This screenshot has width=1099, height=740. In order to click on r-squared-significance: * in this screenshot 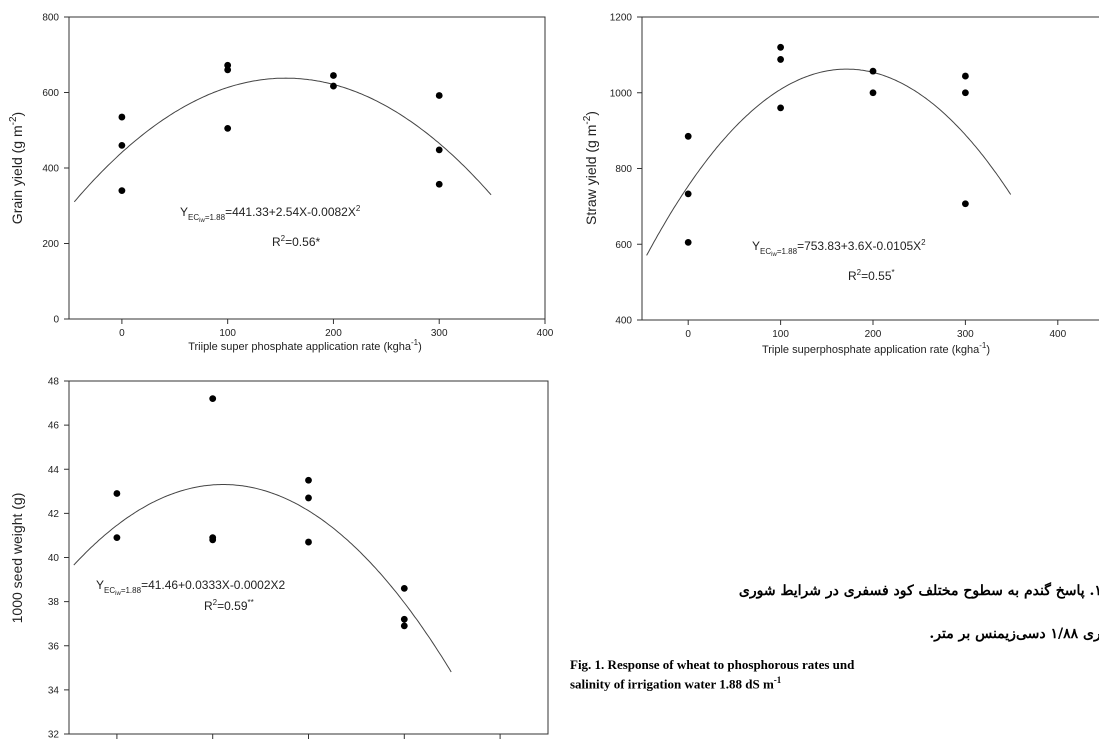, I will do `click(893, 272)`.